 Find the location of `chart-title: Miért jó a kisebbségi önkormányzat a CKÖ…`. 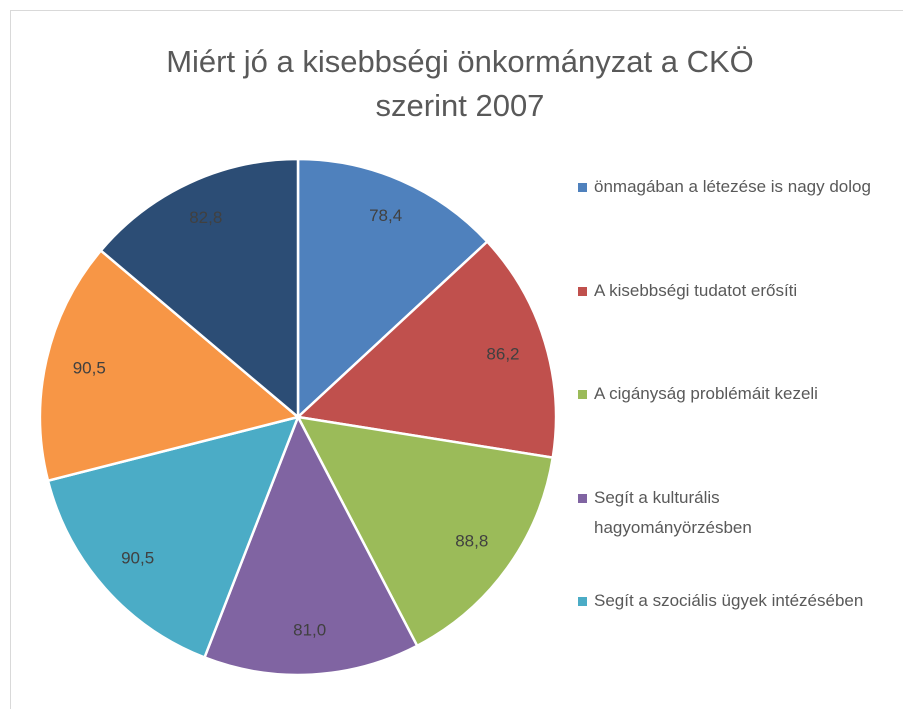

chart-title: Miért jó a kisebbségi önkormányzat a CKÖ… is located at coordinates (460, 83).